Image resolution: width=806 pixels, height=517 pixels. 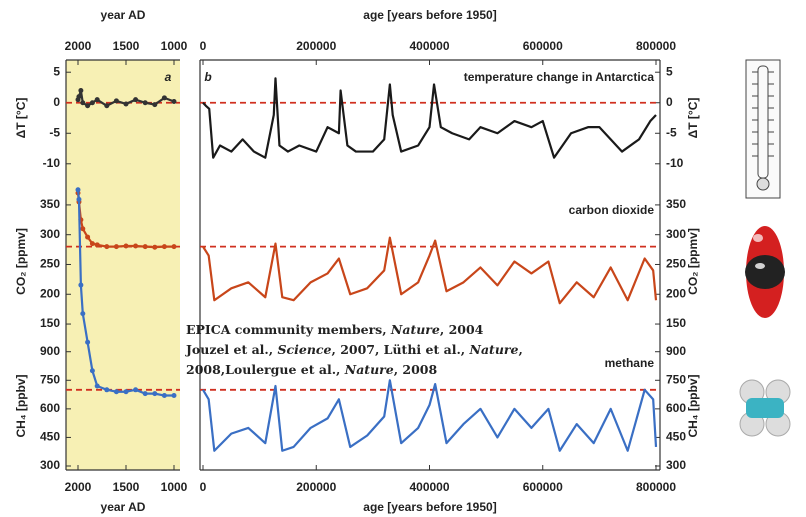 I want to click on annotation: temperature change in Antarctica, so click(x=559, y=77).